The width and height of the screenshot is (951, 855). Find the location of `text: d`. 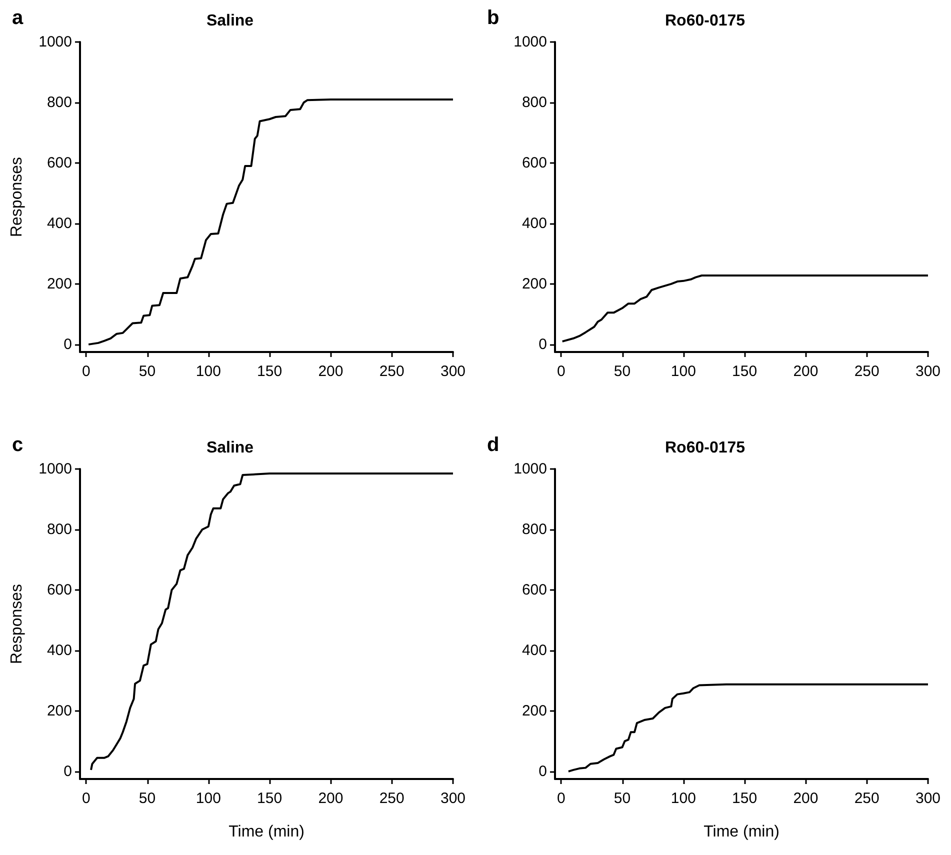

text: d is located at coordinates (493, 445).